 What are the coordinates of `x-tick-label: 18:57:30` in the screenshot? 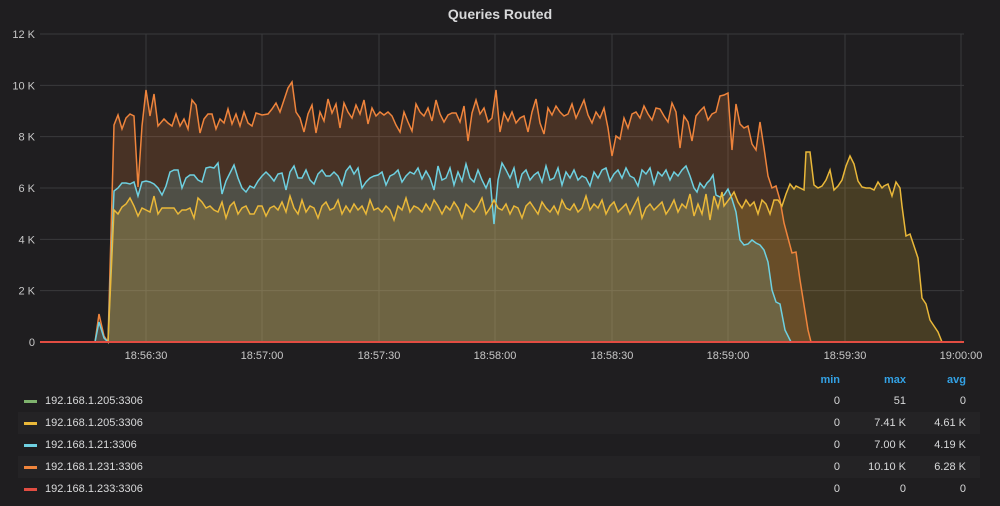 It's located at (379, 356).